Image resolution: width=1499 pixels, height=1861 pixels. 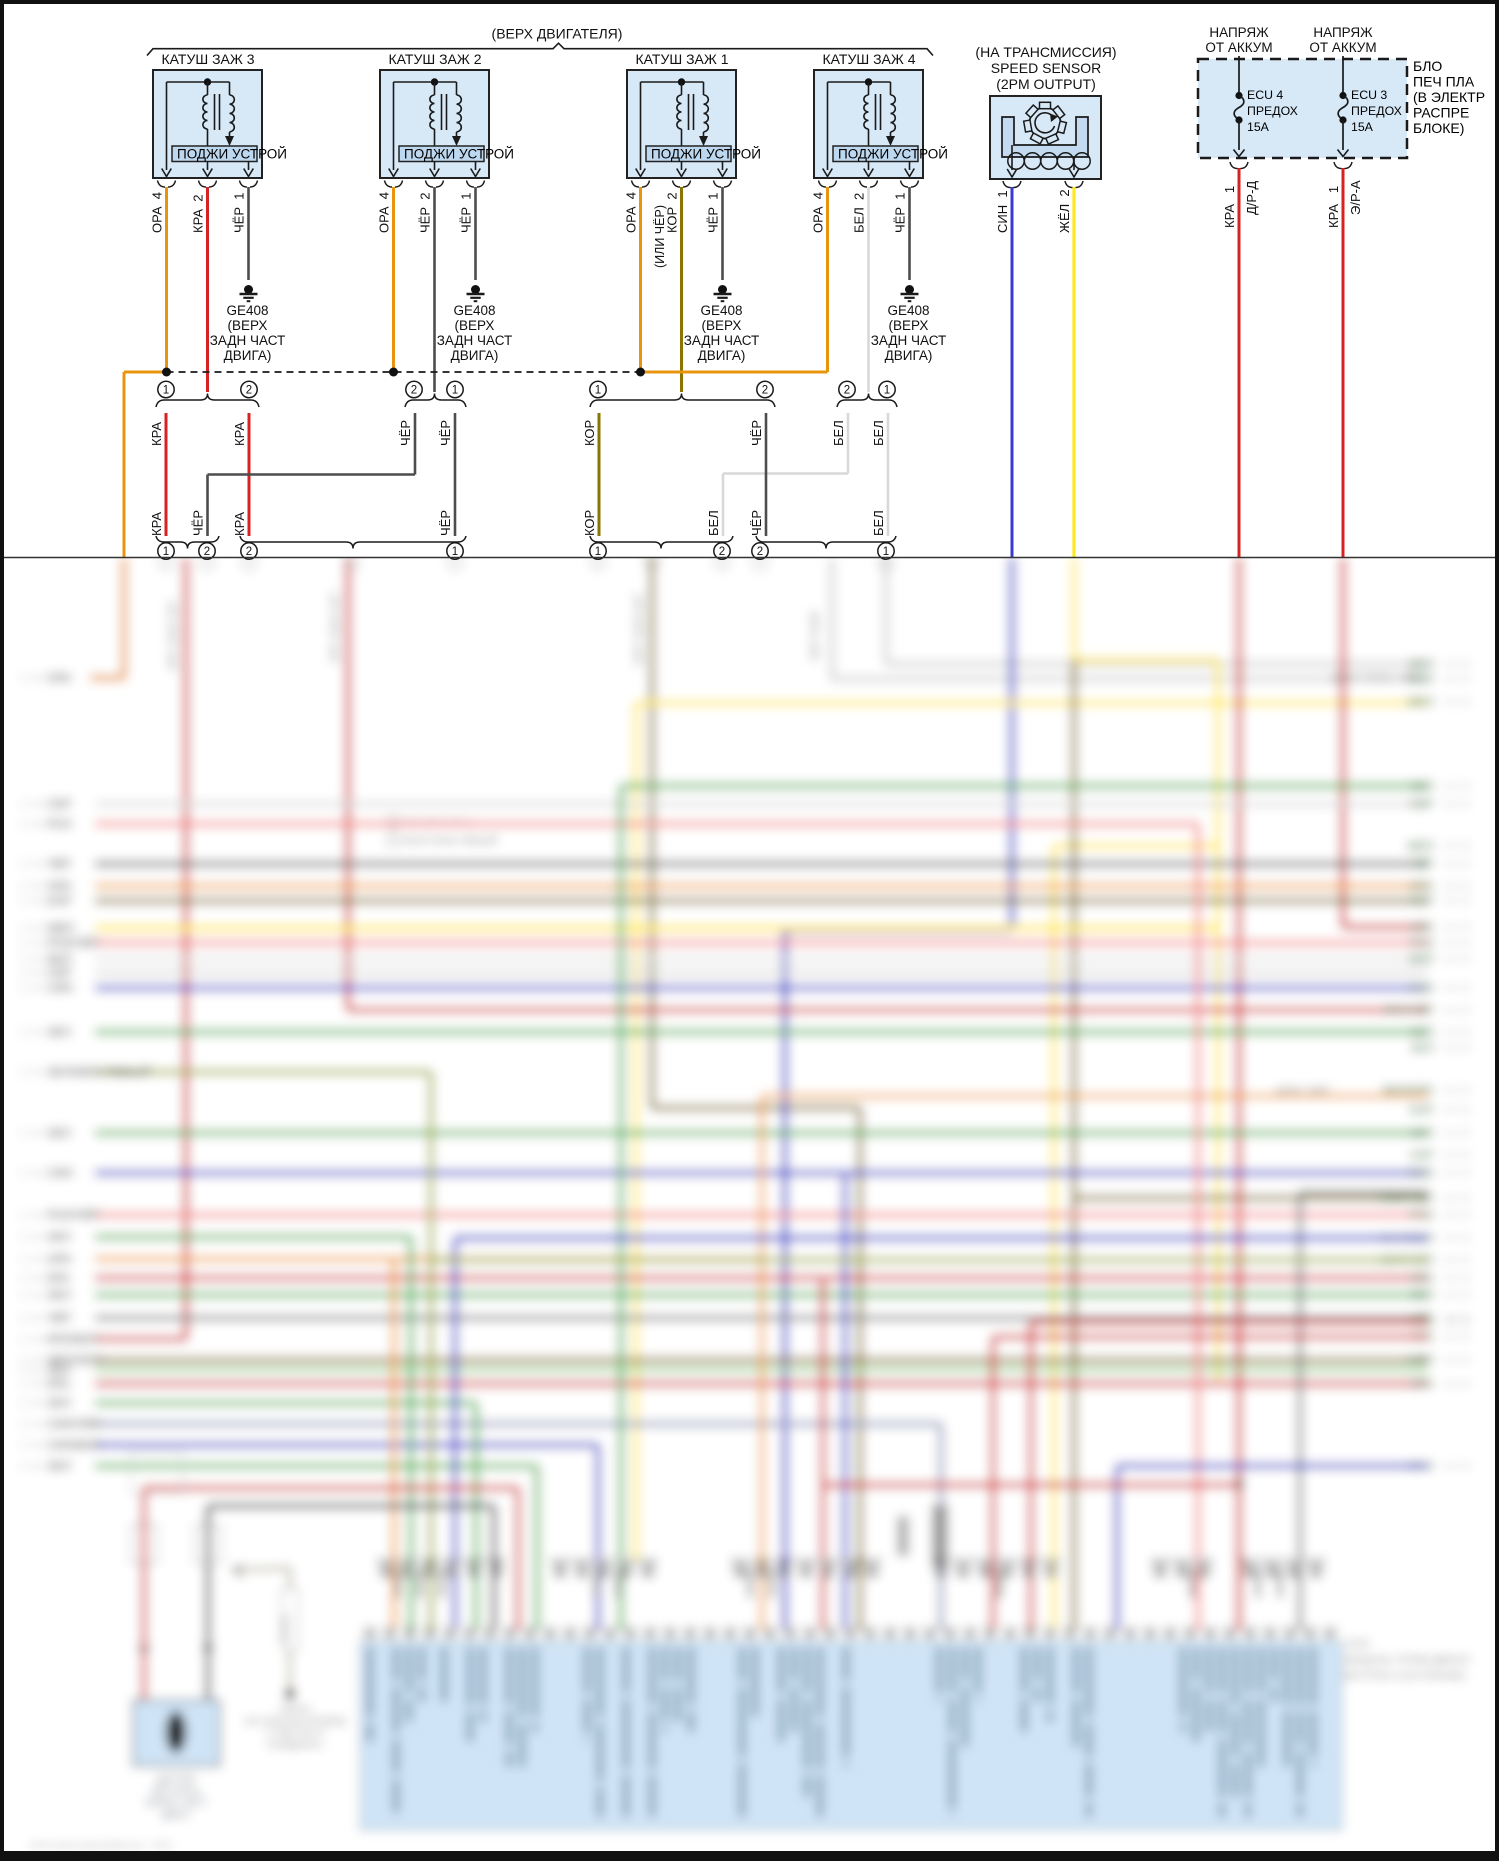 What do you see at coordinates (294, 1733) in the screenshot?
I see `svg-text: У ГЛВН ЖГУТ` at bounding box center [294, 1733].